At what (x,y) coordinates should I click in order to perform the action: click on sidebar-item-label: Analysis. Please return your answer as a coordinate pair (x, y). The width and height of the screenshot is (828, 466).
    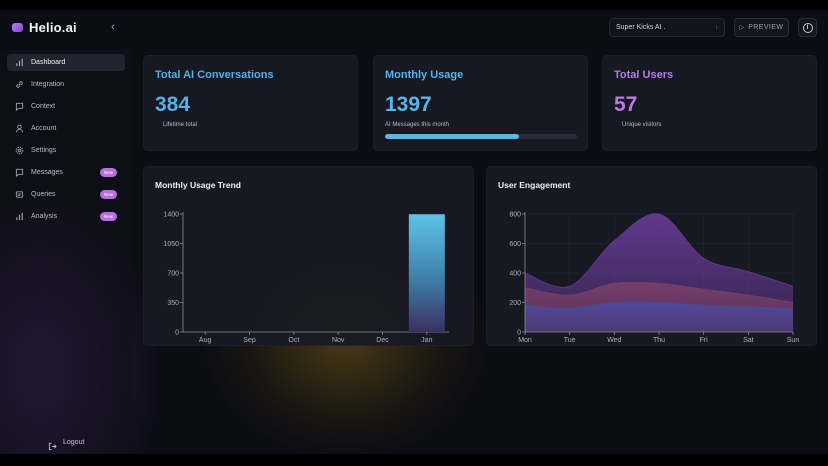
    Looking at the image, I should click on (44, 216).